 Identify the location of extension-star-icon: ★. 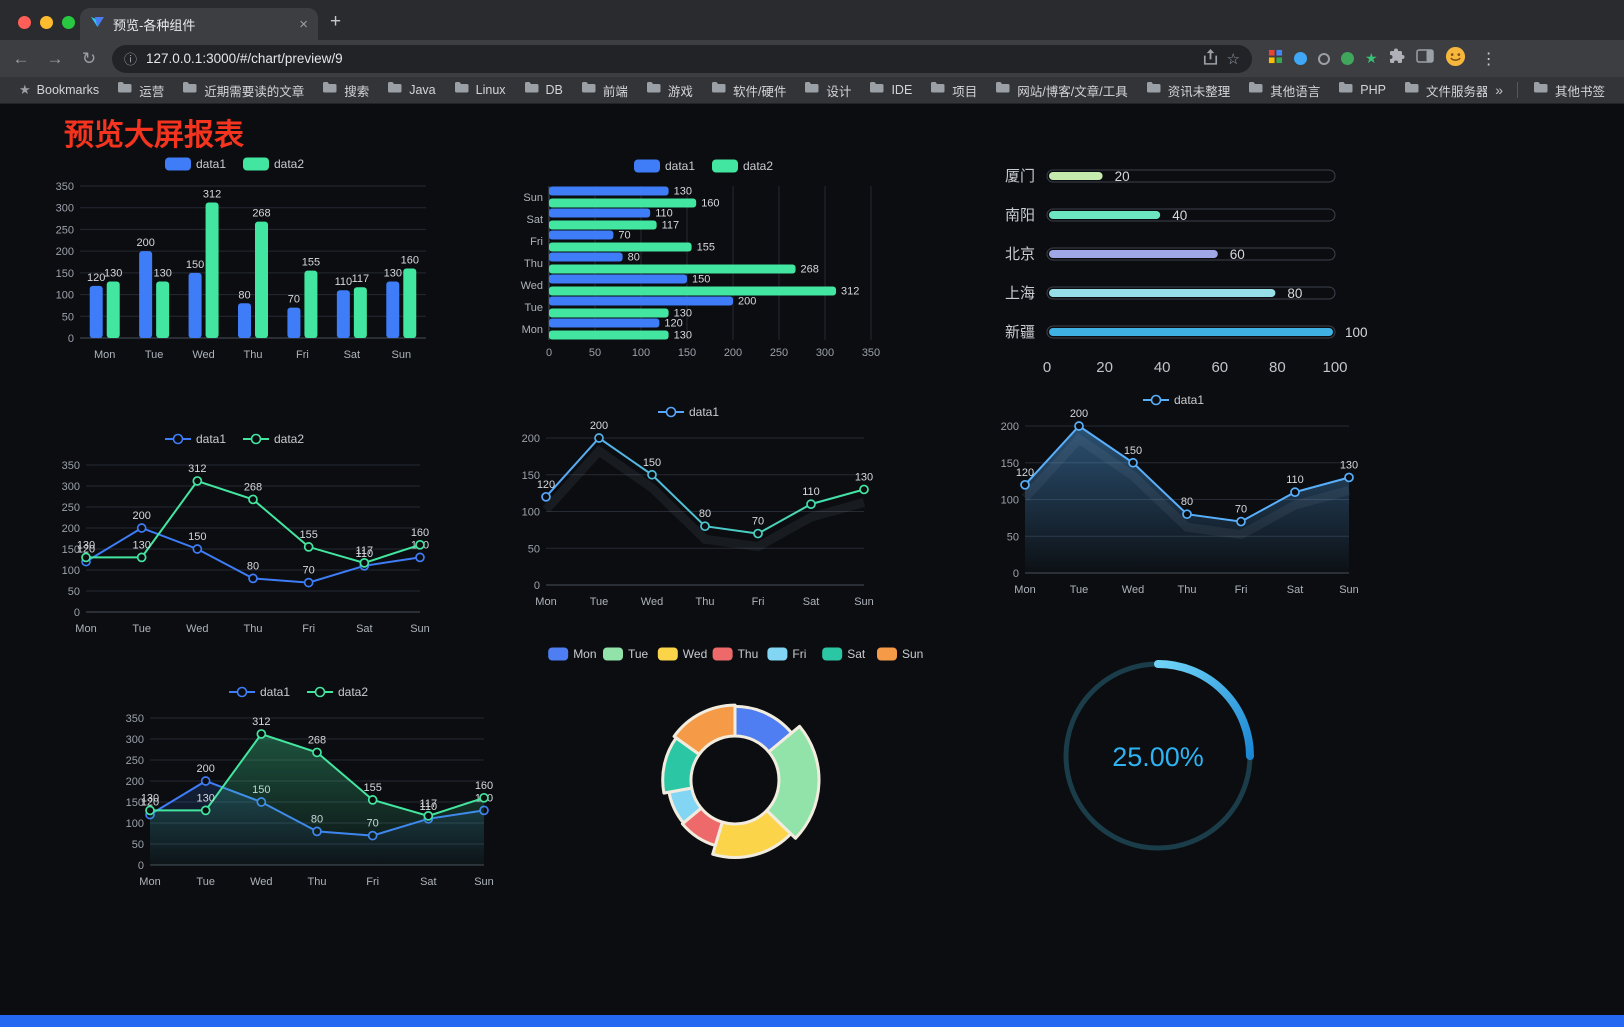
(1371, 58).